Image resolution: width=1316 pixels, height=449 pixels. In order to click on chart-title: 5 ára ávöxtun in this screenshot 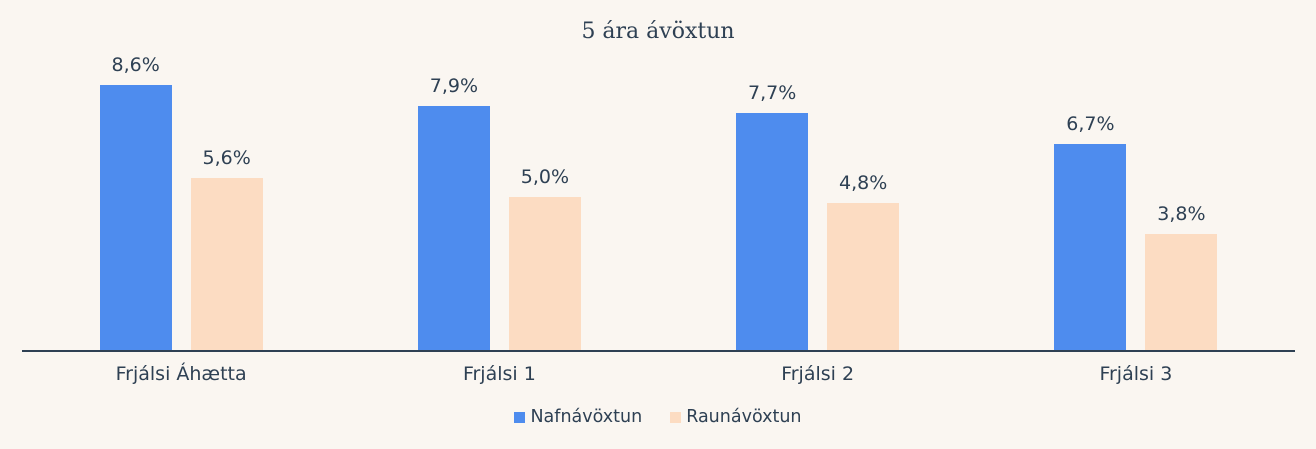, I will do `click(658, 31)`.